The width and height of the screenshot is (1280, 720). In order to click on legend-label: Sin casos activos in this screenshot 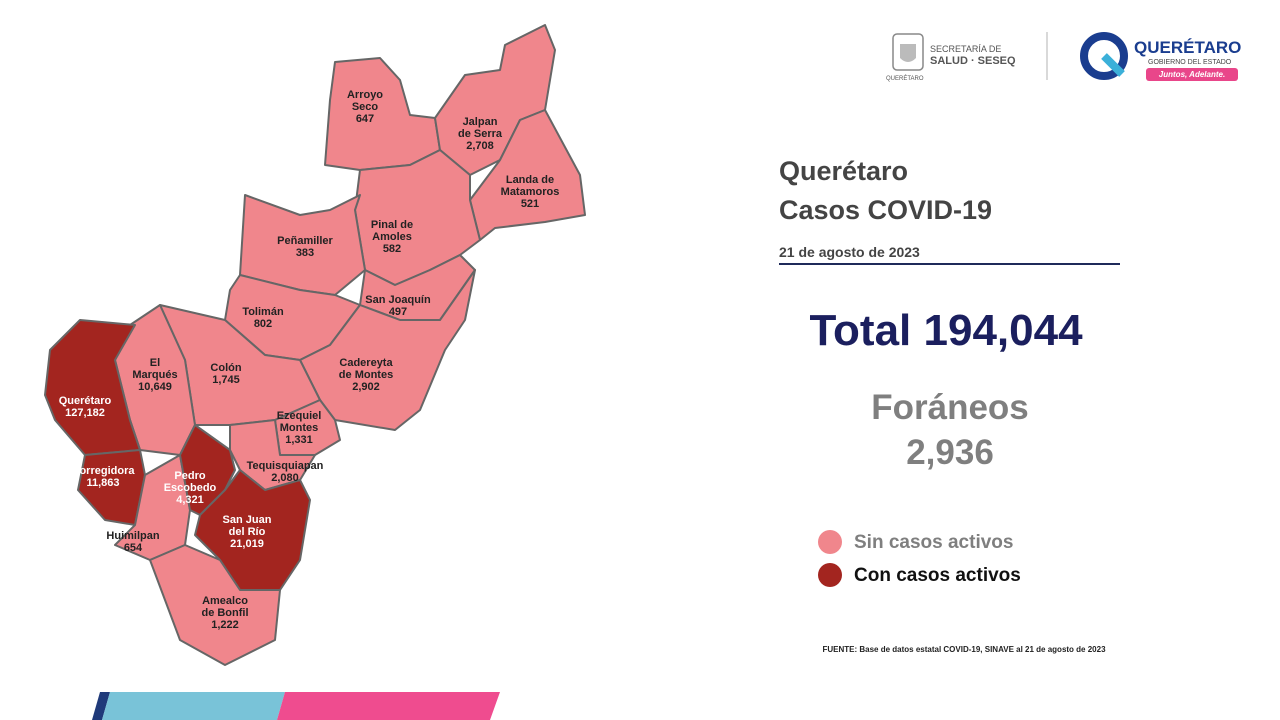, I will do `click(933, 542)`.